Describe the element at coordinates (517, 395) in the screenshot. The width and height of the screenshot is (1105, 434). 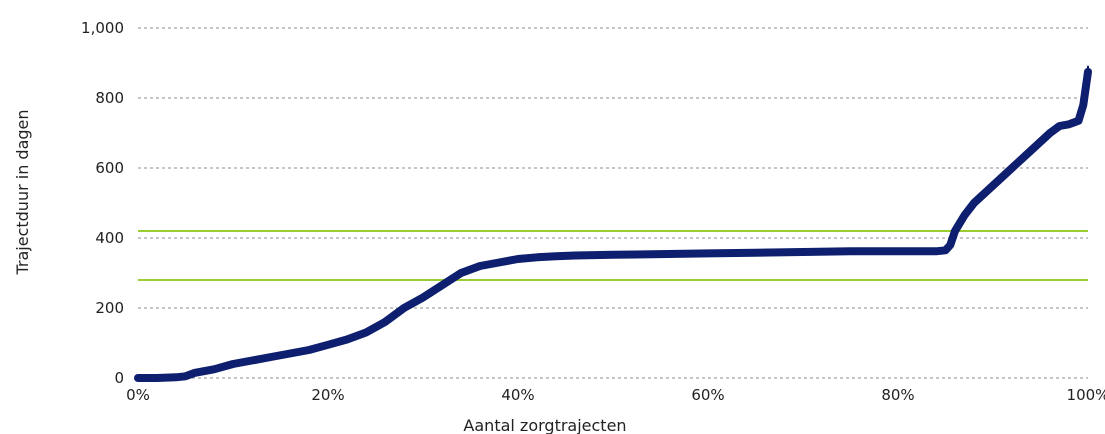
I see `x-tick-label: 40%` at that location.